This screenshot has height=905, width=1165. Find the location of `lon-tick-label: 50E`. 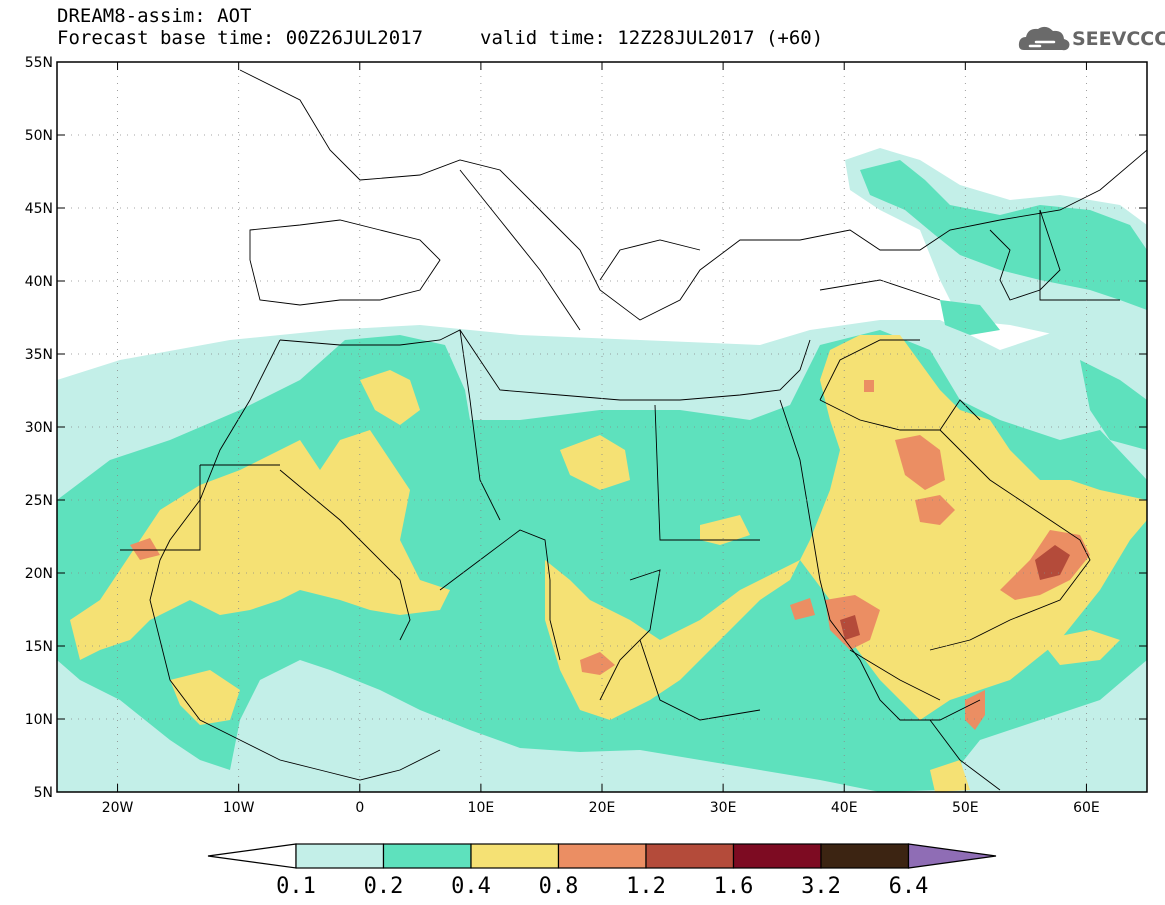

lon-tick-label: 50E is located at coordinates (965, 808).